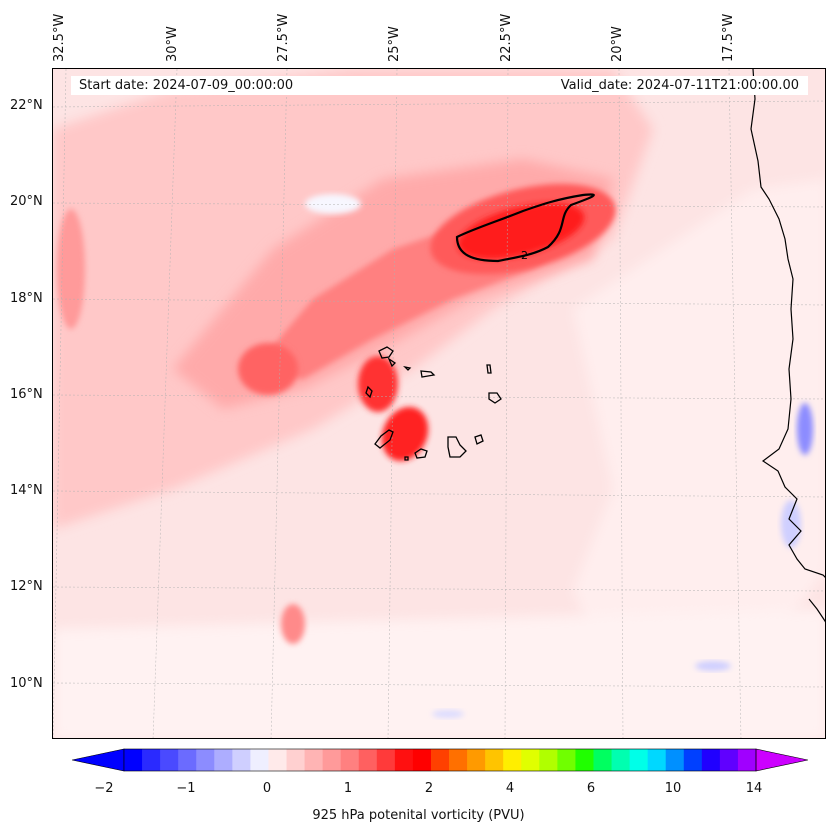 This screenshot has width=837, height=836. I want to click on lon-label-27-5w: 27.5°W, so click(283, 37).